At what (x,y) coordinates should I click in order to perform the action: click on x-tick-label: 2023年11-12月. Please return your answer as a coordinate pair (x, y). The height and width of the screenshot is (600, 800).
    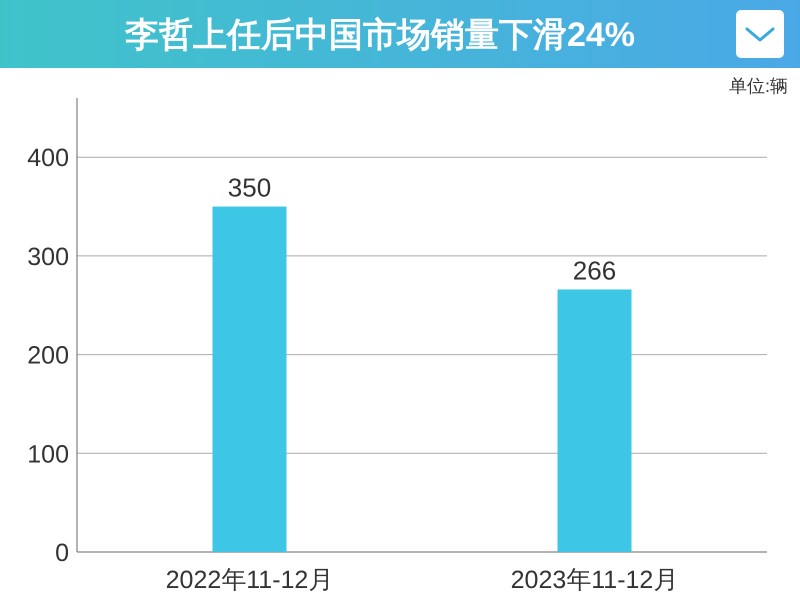
    Looking at the image, I should click on (594, 580).